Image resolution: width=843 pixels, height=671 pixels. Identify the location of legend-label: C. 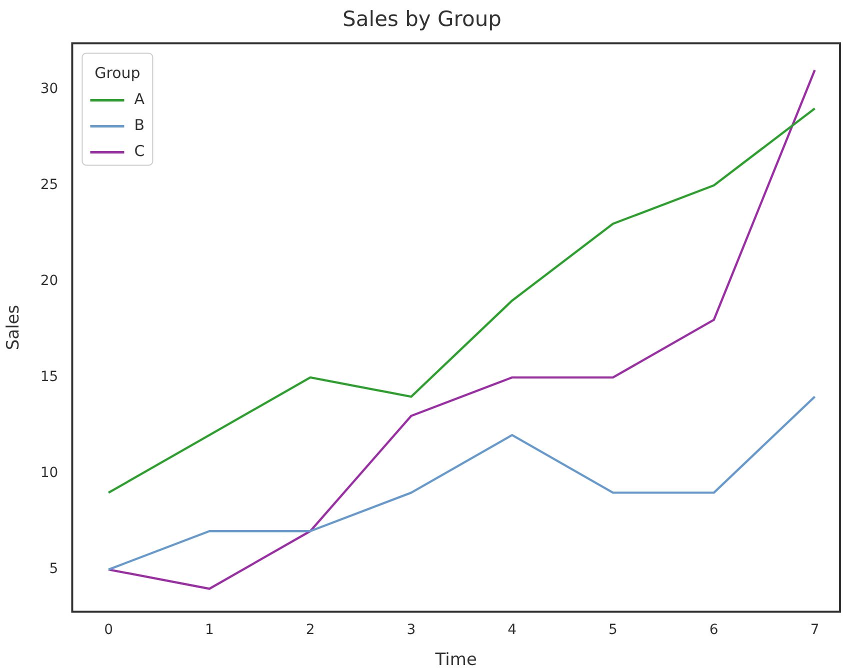
(139, 151).